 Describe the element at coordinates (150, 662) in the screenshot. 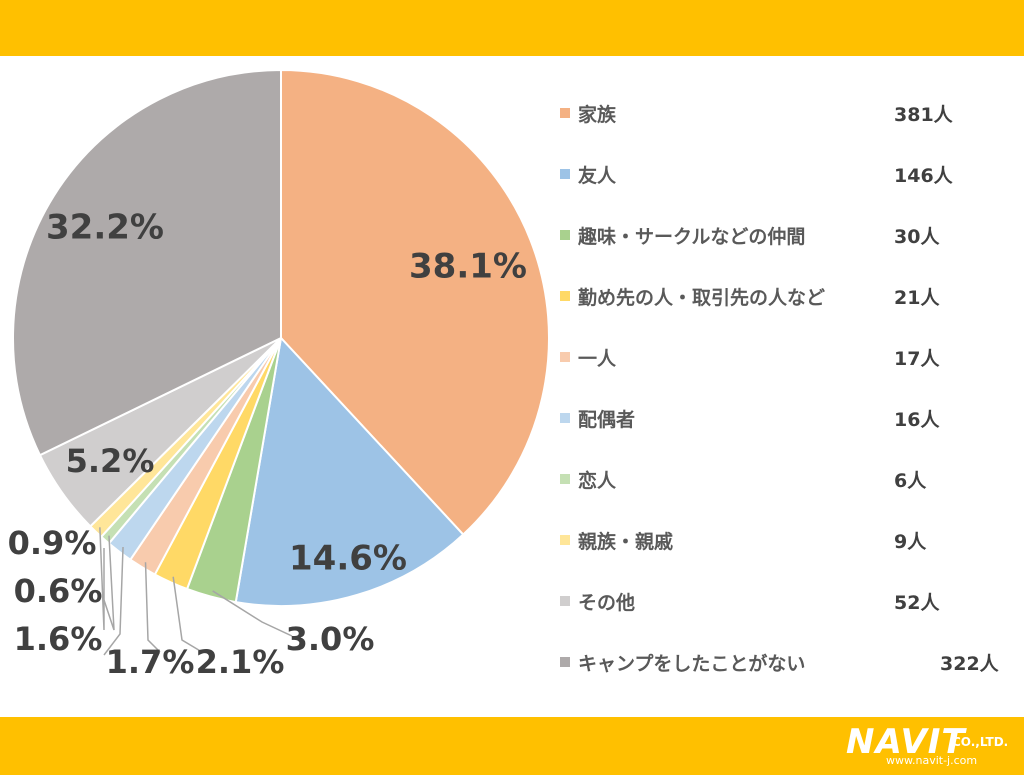

I see `slice-percent-label: 1.7%` at that location.